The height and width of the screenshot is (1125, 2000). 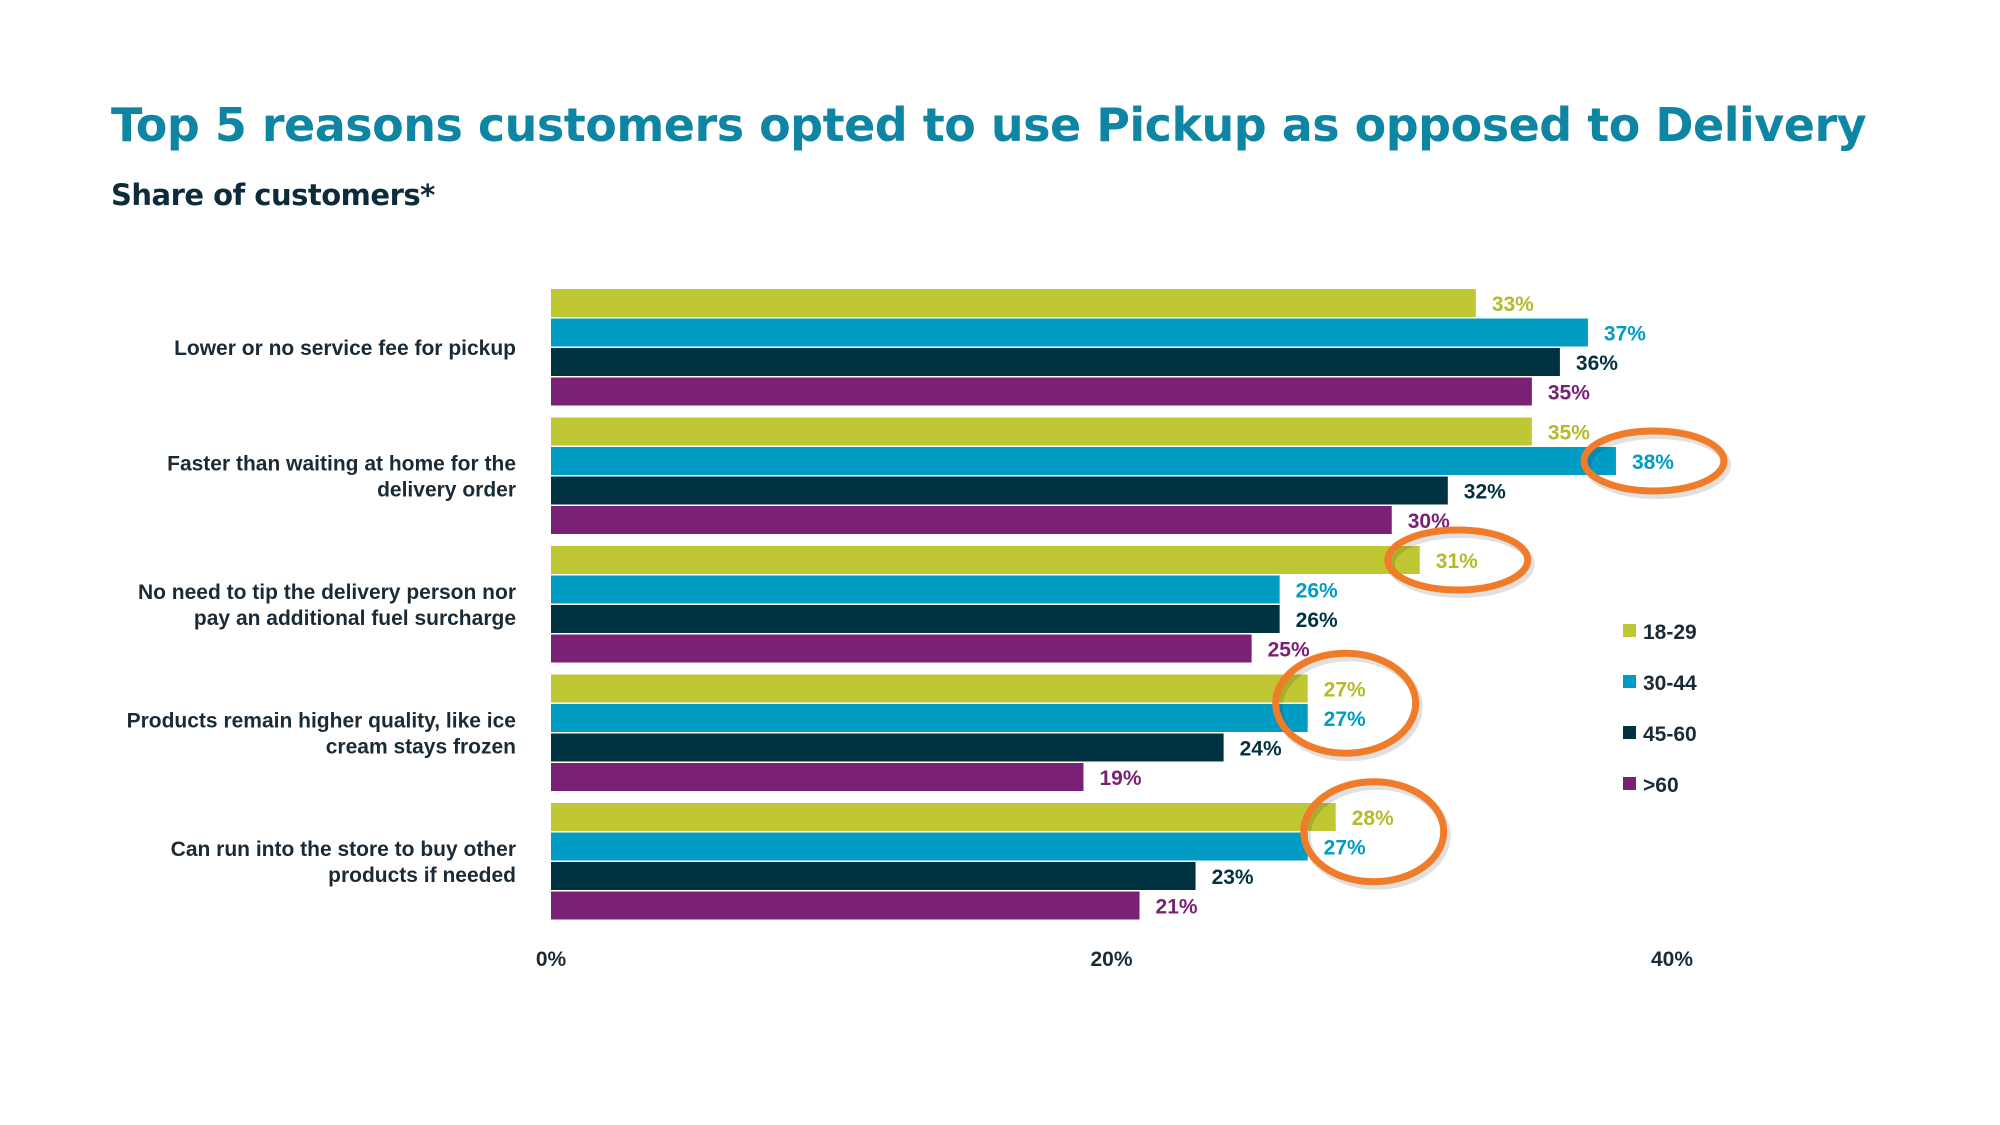 What do you see at coordinates (1177, 907) in the screenshot?
I see `data-label: 21%` at bounding box center [1177, 907].